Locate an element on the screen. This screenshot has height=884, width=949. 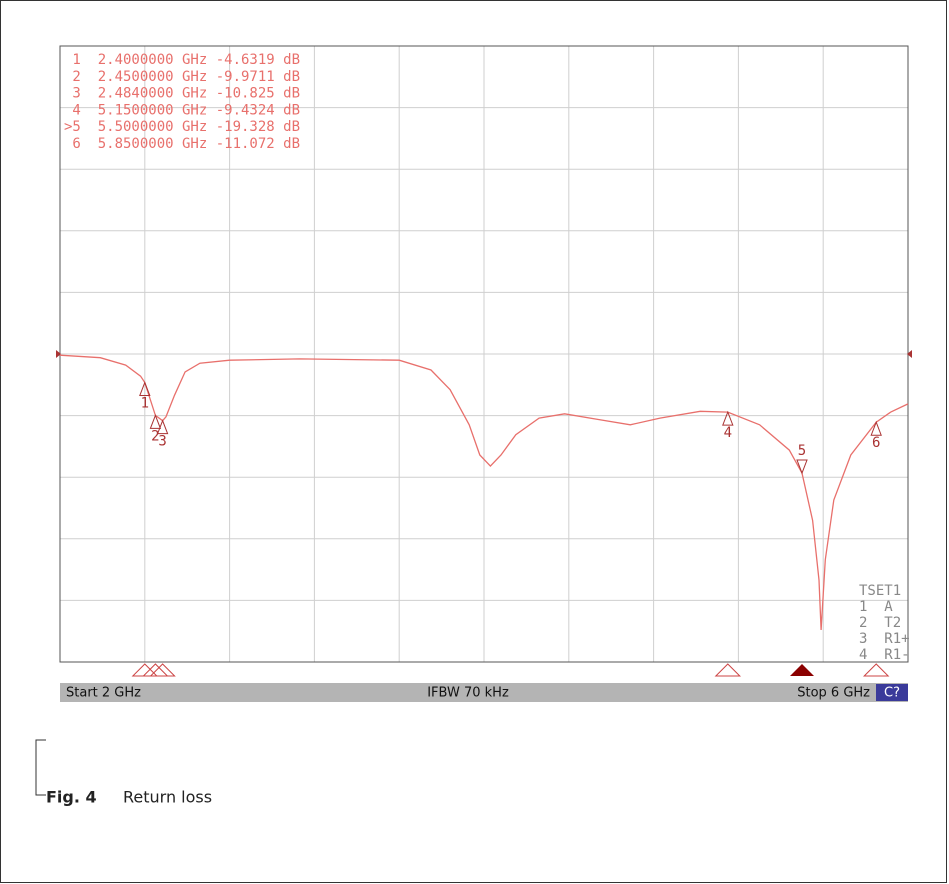
marker-label: 4 is located at coordinates (728, 433).